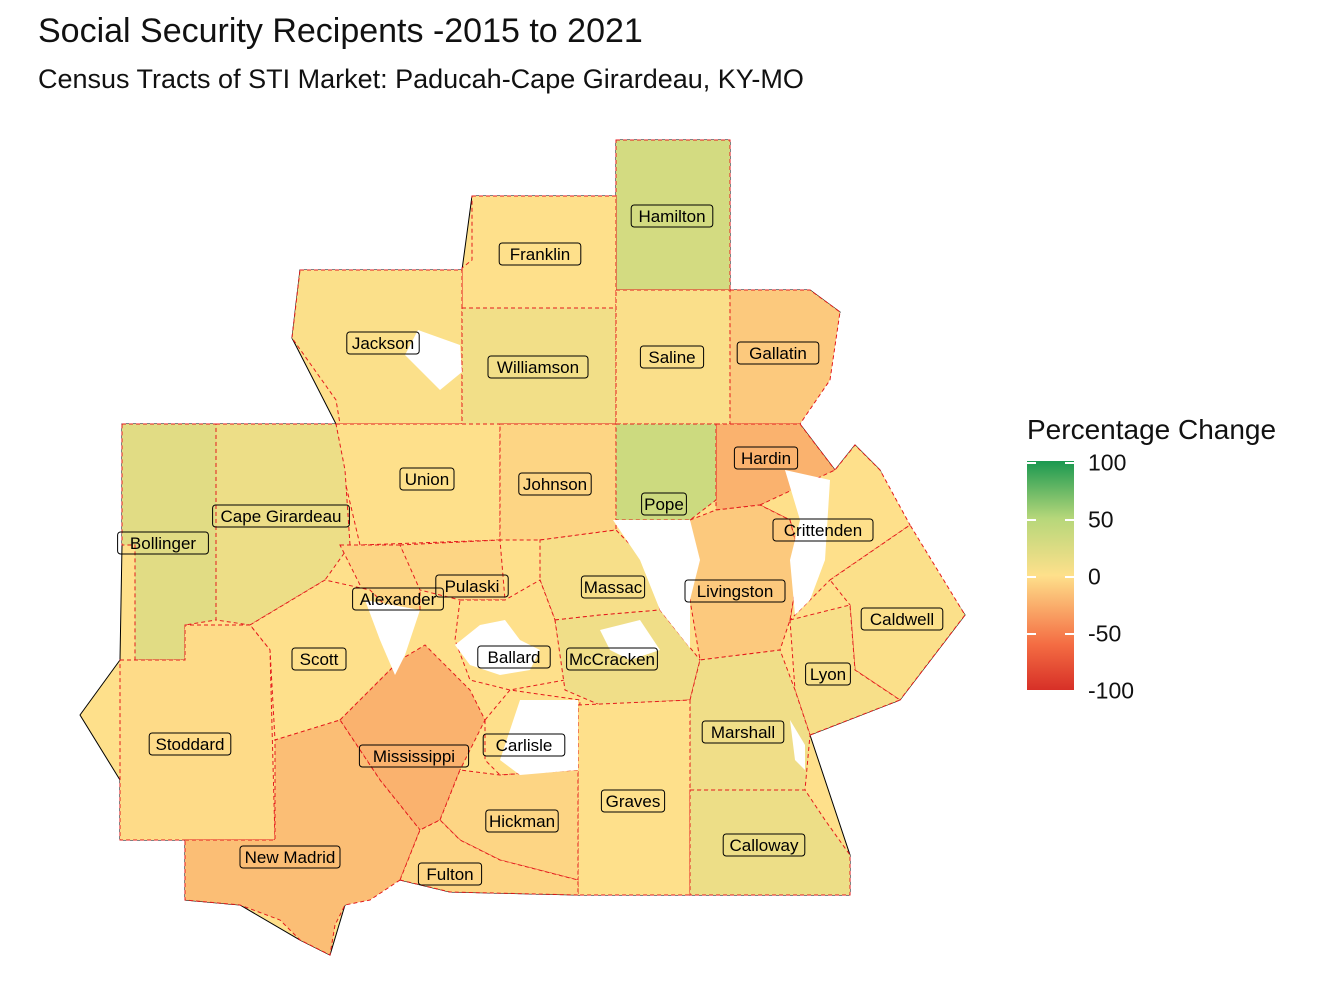 The height and width of the screenshot is (1008, 1344). I want to click on county-label-text: Pulaski, so click(472, 586).